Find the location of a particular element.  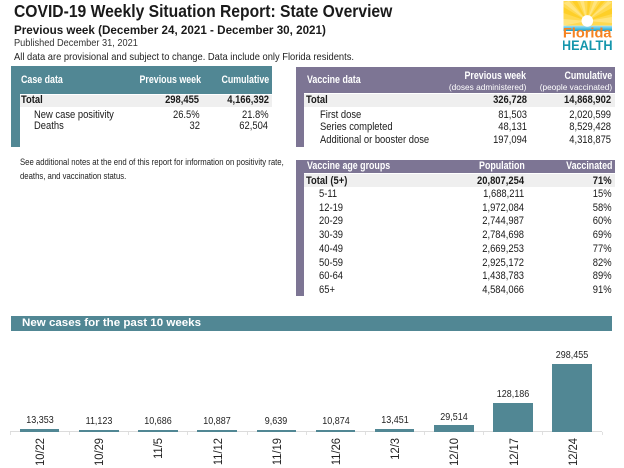

svg-text: HEALTH is located at coordinates (588, 44).